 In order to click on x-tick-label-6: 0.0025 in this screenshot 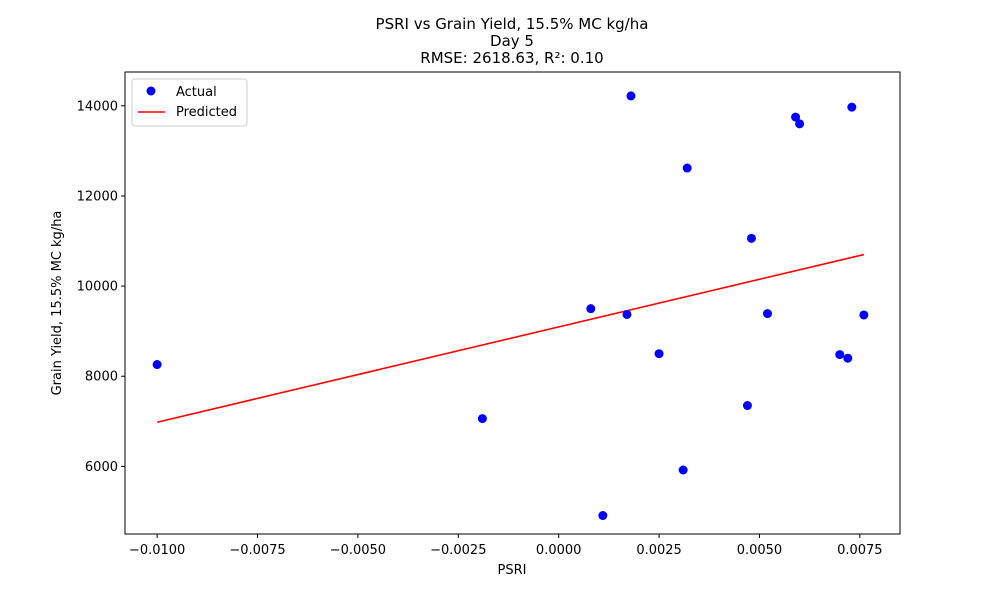, I will do `click(659, 550)`.